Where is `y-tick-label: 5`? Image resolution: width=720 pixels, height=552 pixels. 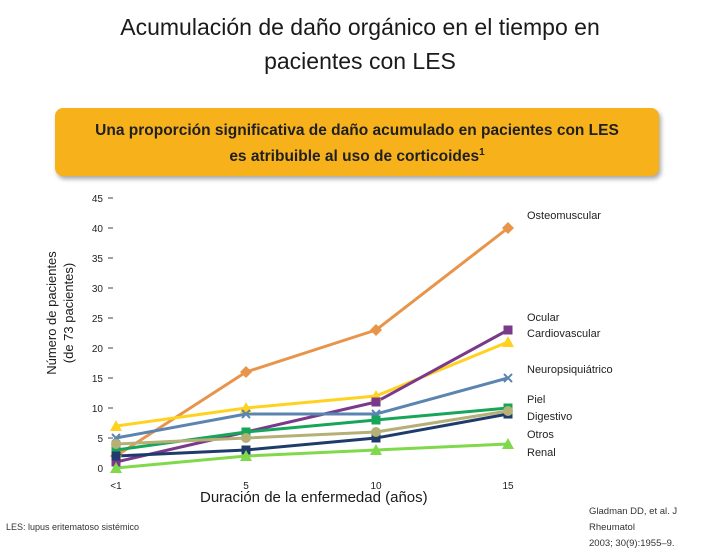 y-tick-label: 5 is located at coordinates (100, 439).